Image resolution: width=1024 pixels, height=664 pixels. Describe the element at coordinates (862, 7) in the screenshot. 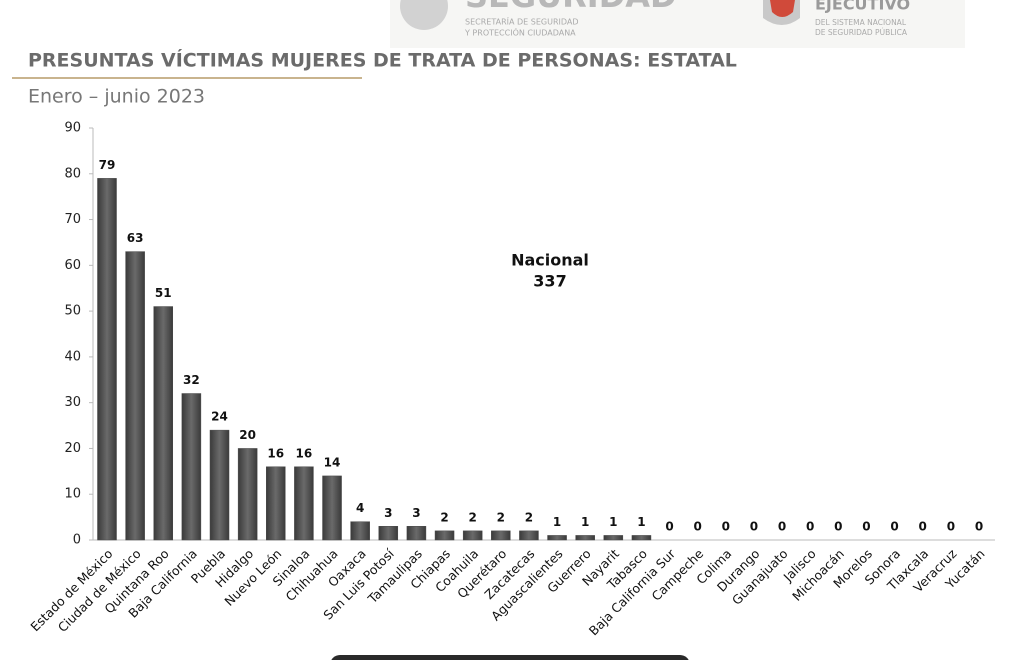

I see `logo-right-title: EJECUTIVO` at that location.